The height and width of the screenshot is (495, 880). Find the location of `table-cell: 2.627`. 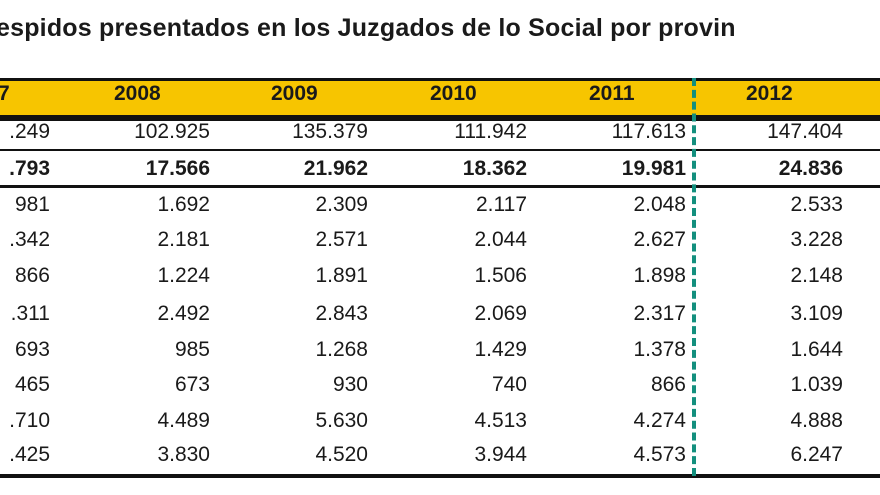

table-cell: 2.627 is located at coordinates (659, 239).